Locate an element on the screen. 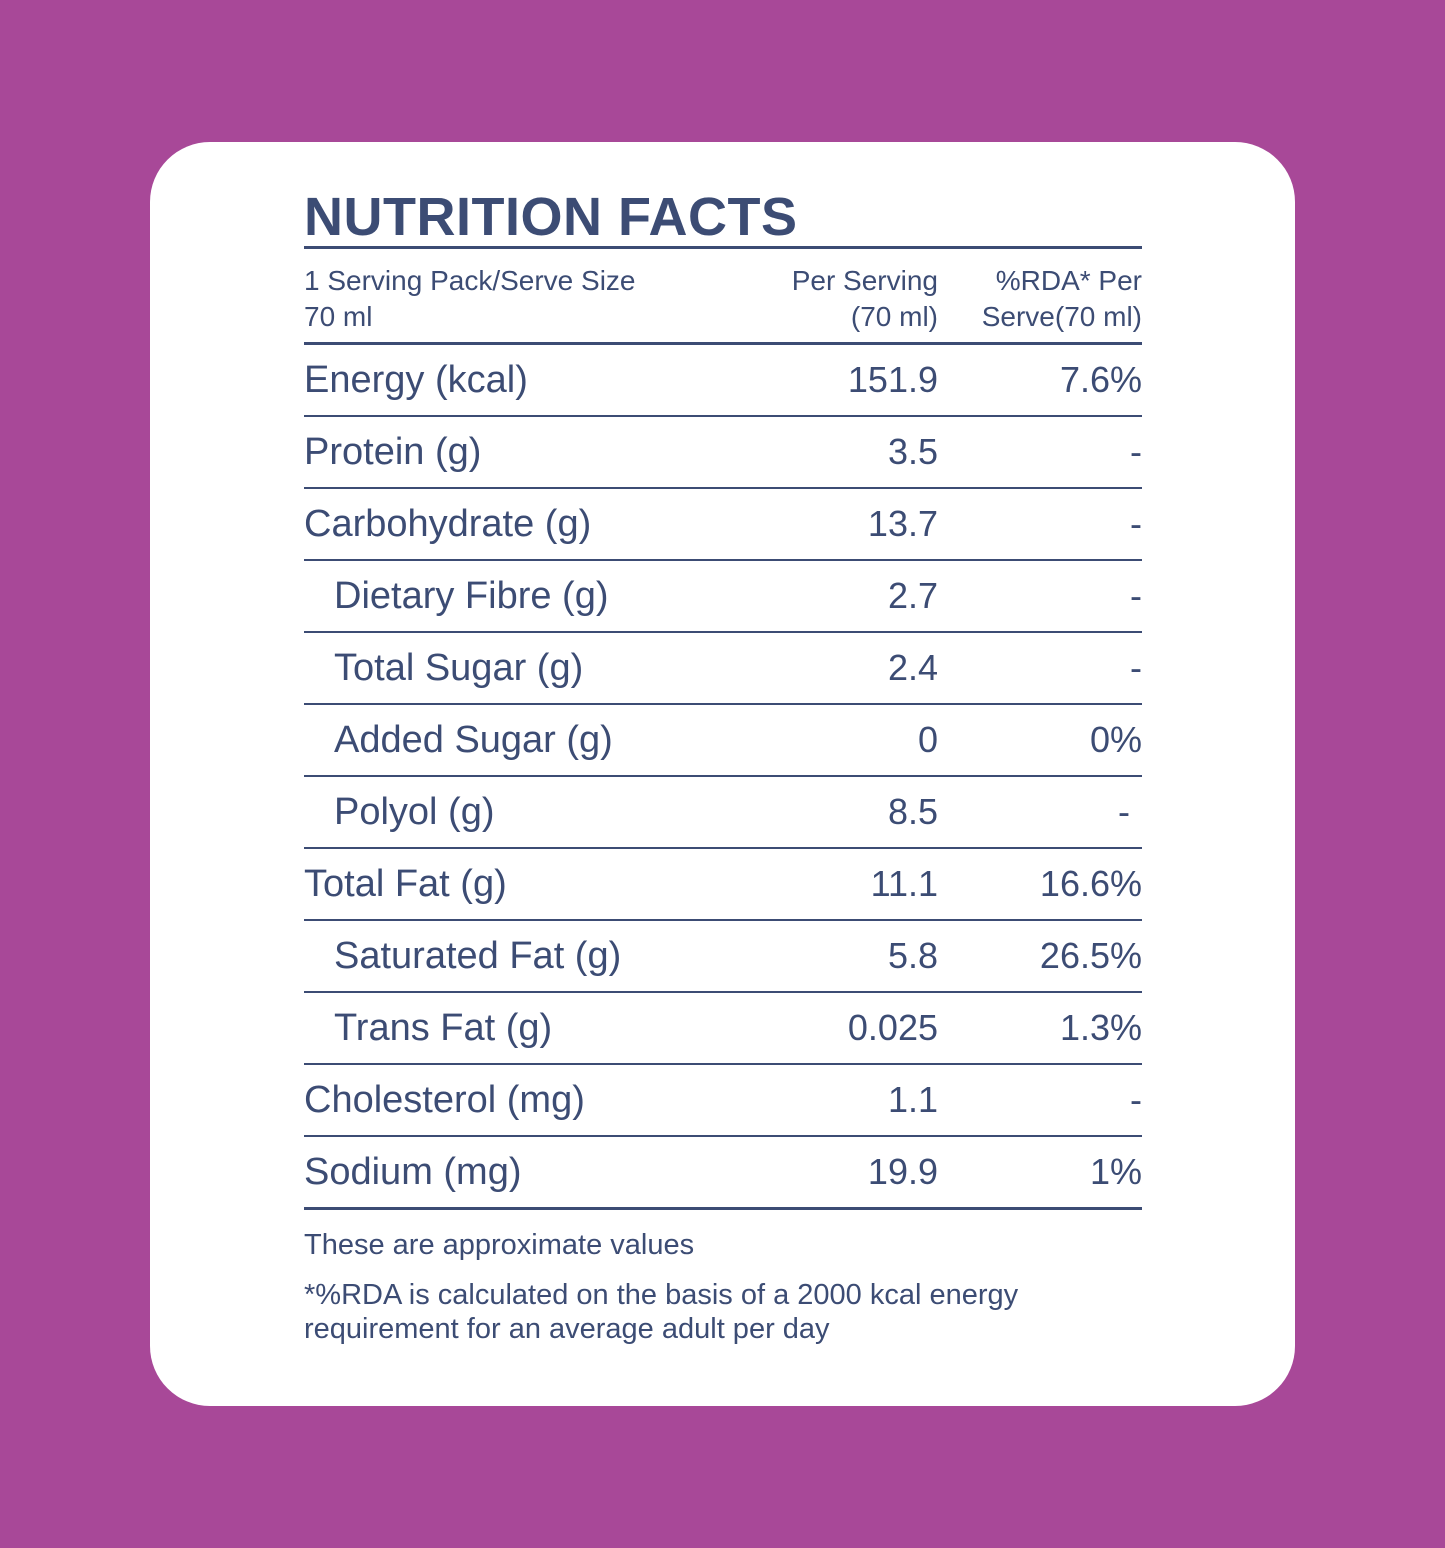  table-row: Dietary Fibre (g) 2.7 - is located at coordinates (723, 597).